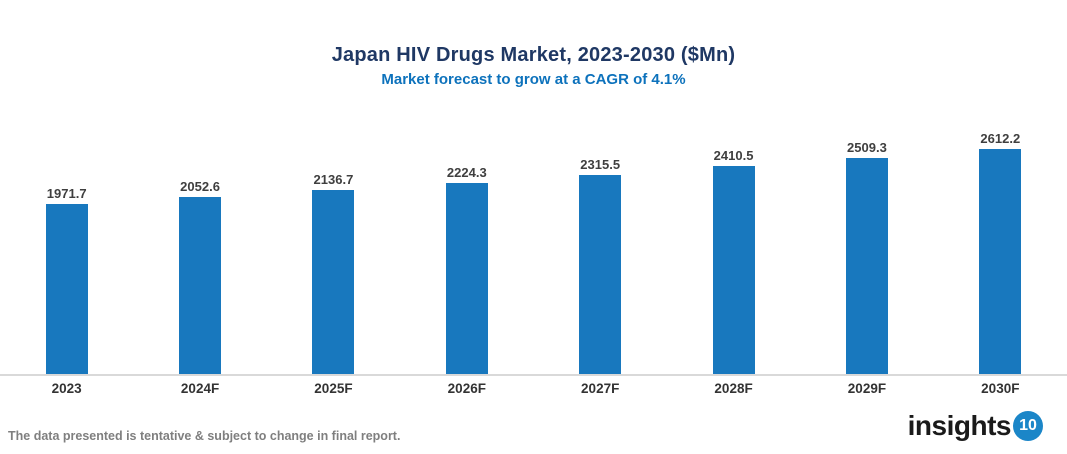  I want to click on insights10-logo: insights 10, so click(975, 426).